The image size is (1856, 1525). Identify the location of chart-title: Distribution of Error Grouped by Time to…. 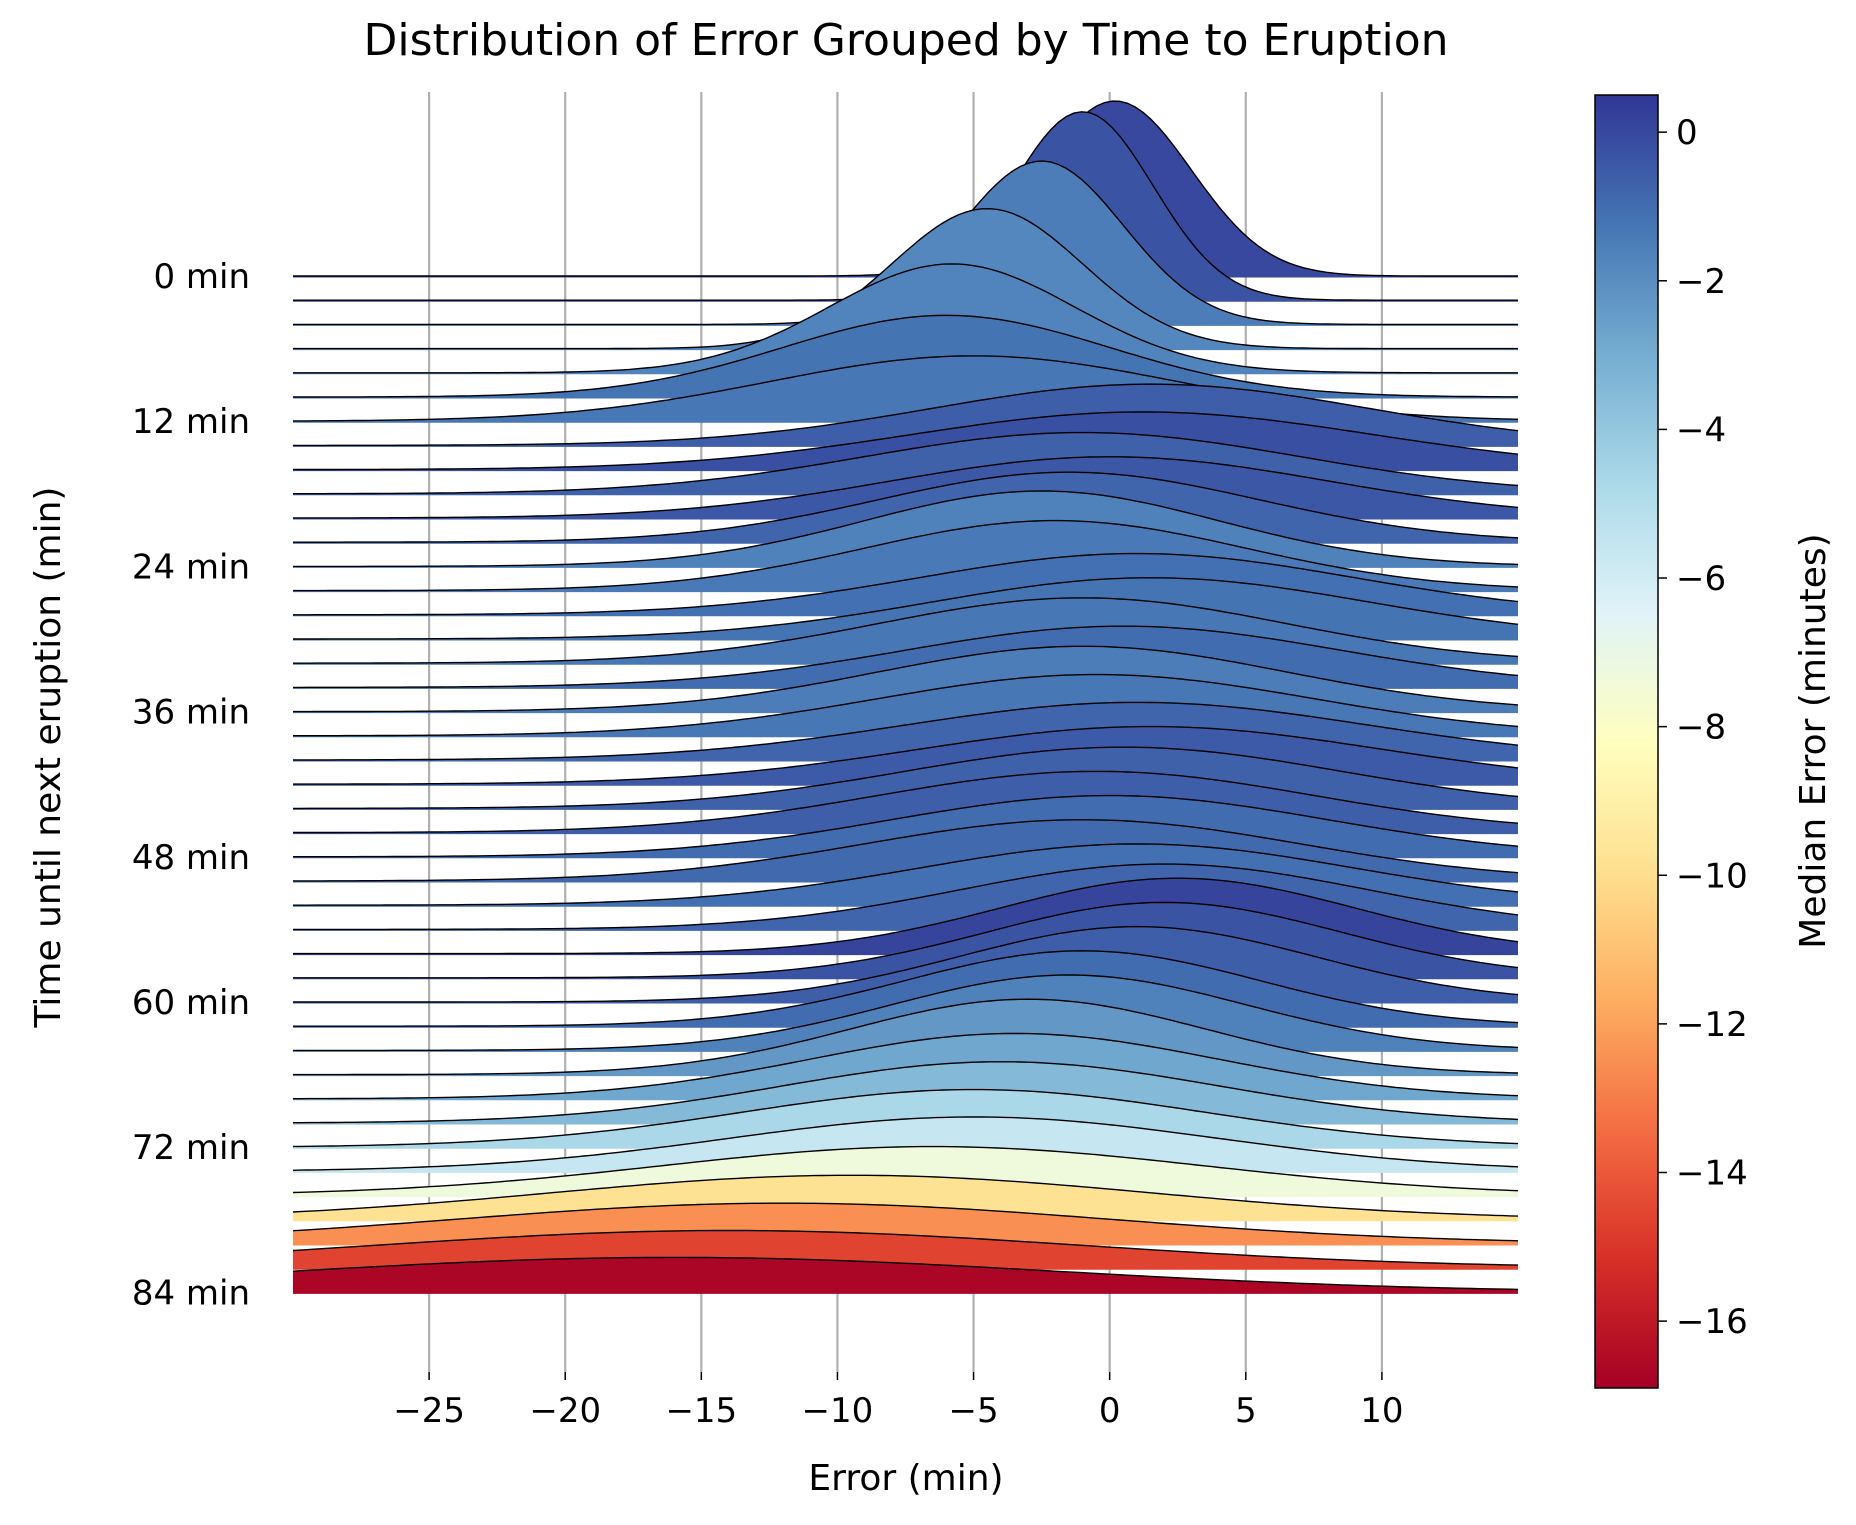
(905, 40).